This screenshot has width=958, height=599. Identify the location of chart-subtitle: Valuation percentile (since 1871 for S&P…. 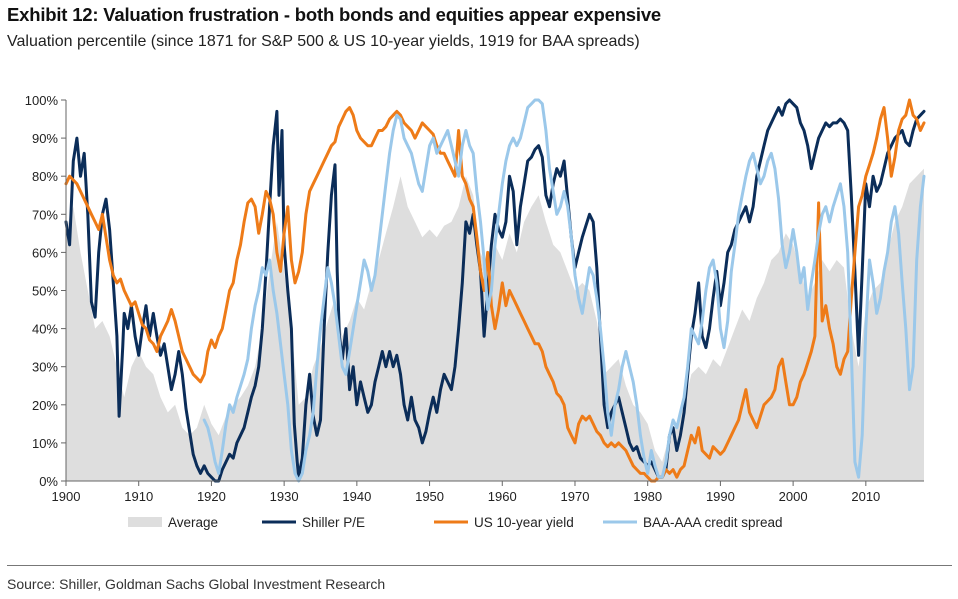
(323, 41).